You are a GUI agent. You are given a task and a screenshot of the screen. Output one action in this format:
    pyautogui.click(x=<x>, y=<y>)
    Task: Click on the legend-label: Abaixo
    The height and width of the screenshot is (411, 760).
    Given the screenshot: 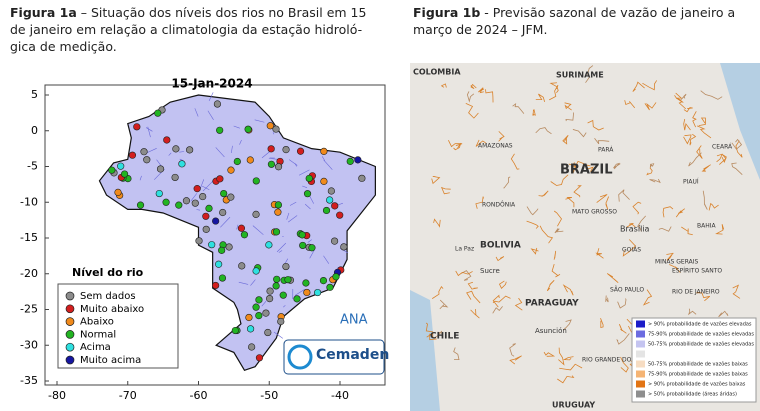 What is the action you would take?
    pyautogui.click(x=97, y=322)
    